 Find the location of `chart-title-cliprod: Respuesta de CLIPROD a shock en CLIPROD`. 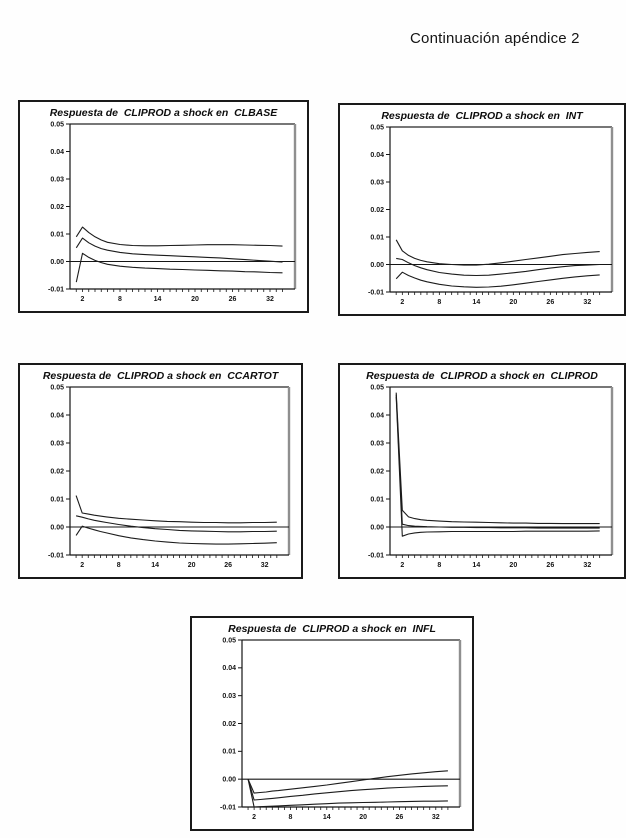

chart-title-cliprod: Respuesta de CLIPROD a shock en CLIPROD is located at coordinates (482, 376).